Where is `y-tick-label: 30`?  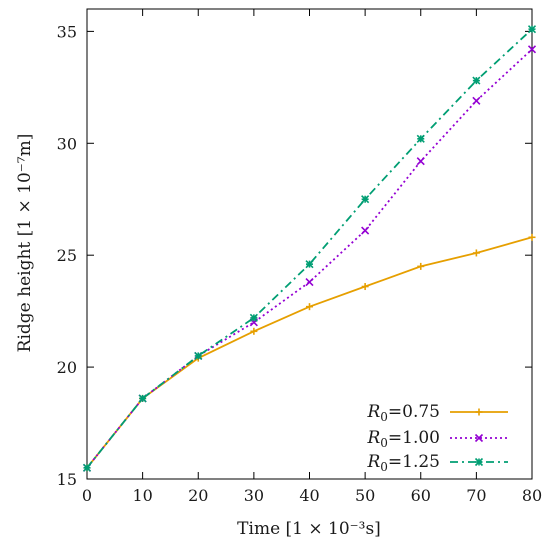 y-tick-label: 30 is located at coordinates (67, 143).